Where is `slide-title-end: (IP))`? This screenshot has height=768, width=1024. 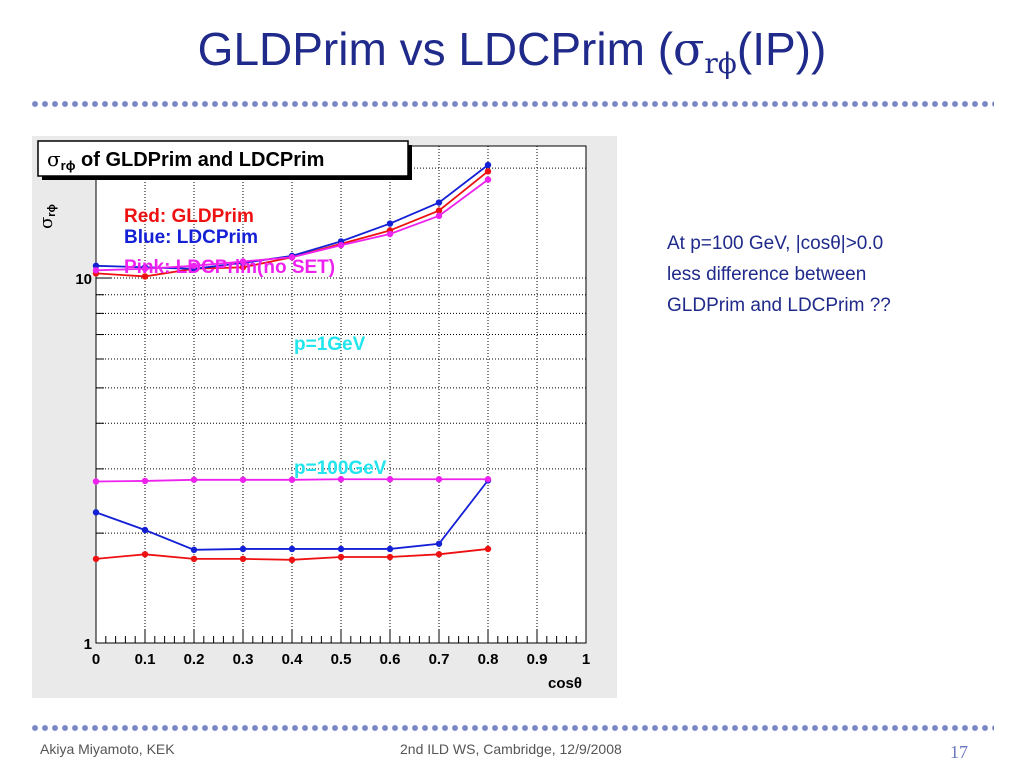 slide-title-end: (IP)) is located at coordinates (781, 49).